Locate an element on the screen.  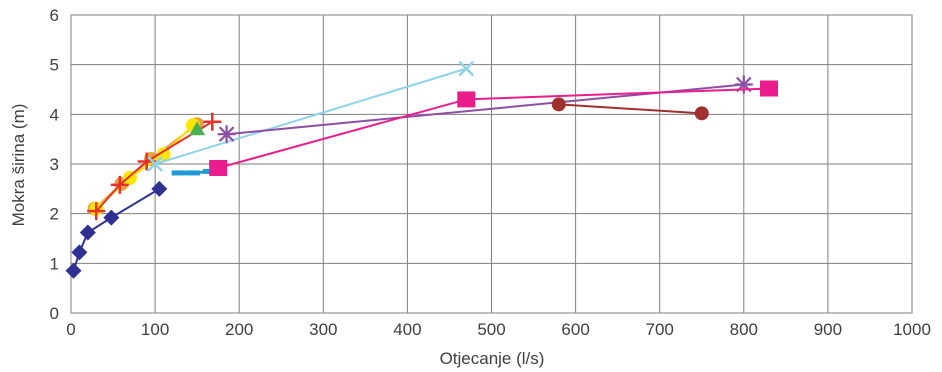
x-tick-label: 0 is located at coordinates (70, 329).